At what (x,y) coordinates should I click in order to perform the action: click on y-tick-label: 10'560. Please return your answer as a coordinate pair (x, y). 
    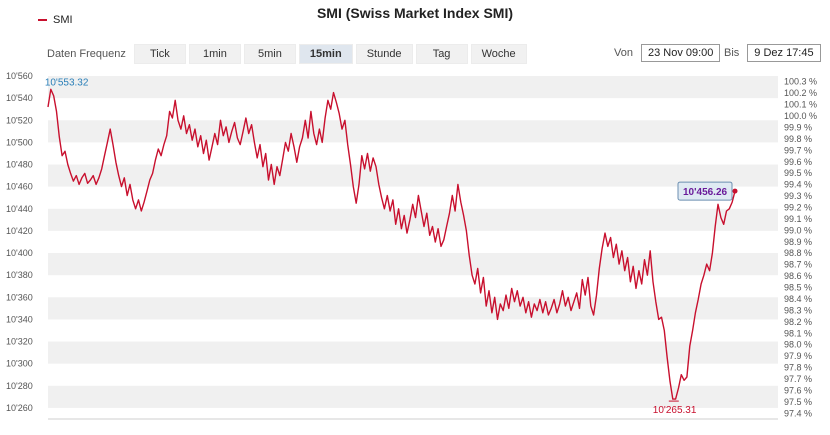
    Looking at the image, I should click on (19, 76).